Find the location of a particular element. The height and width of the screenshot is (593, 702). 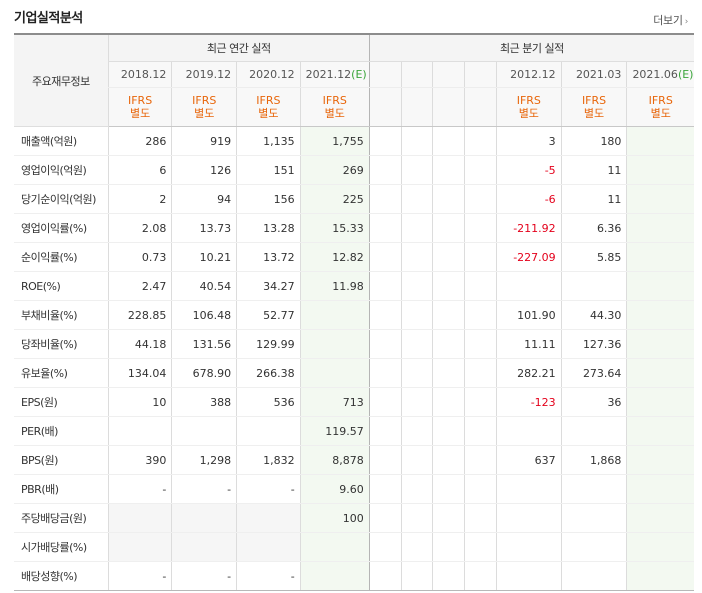

annual-value: 44.18 is located at coordinates (139, 344).